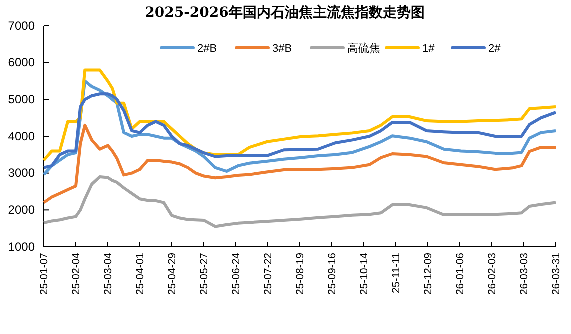 The width and height of the screenshot is (571, 334). I want to click on line-series, so click(300, 202).